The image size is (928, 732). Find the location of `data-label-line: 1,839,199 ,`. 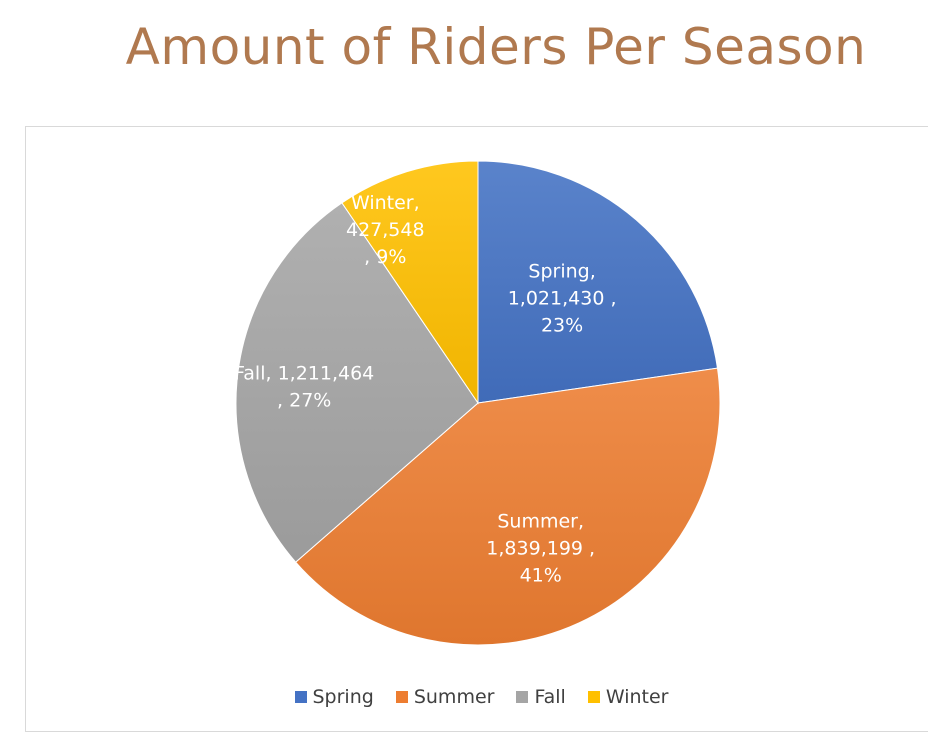

data-label-line: 1,839,199 , is located at coordinates (540, 548).